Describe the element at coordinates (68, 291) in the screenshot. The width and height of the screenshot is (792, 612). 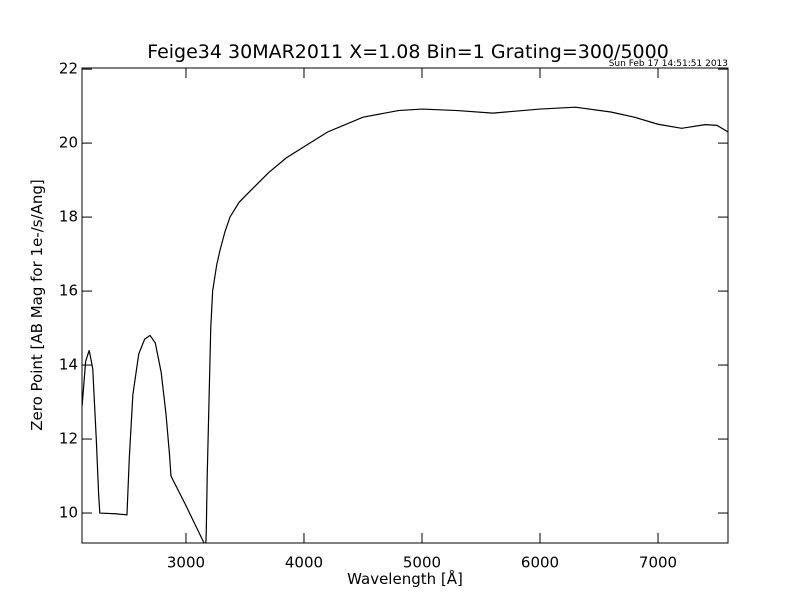
I see `y-tick-label: 16` at that location.